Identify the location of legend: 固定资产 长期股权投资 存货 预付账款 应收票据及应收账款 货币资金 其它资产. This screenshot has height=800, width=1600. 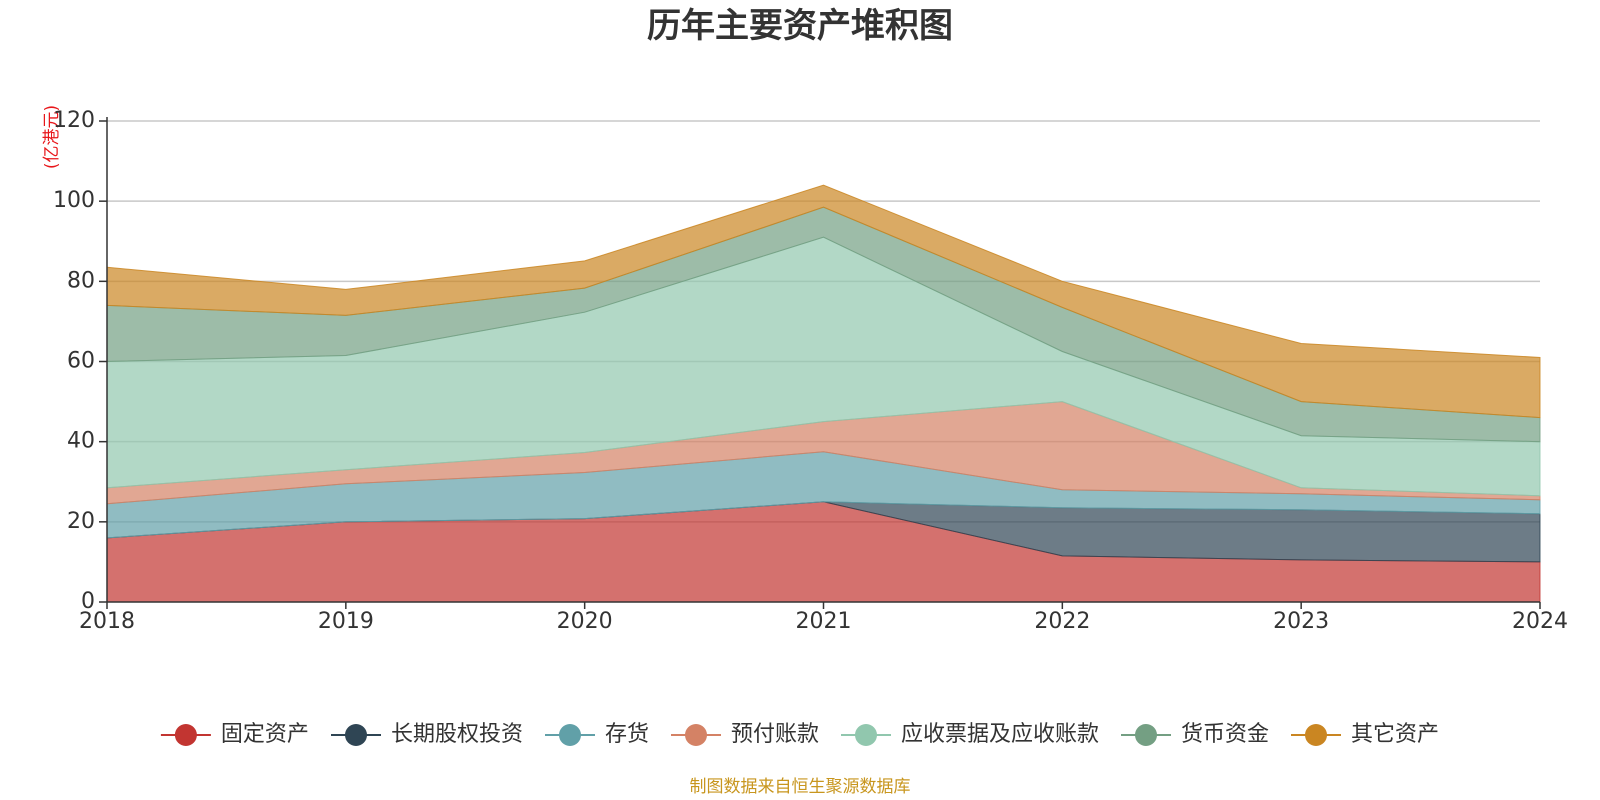
(799, 734).